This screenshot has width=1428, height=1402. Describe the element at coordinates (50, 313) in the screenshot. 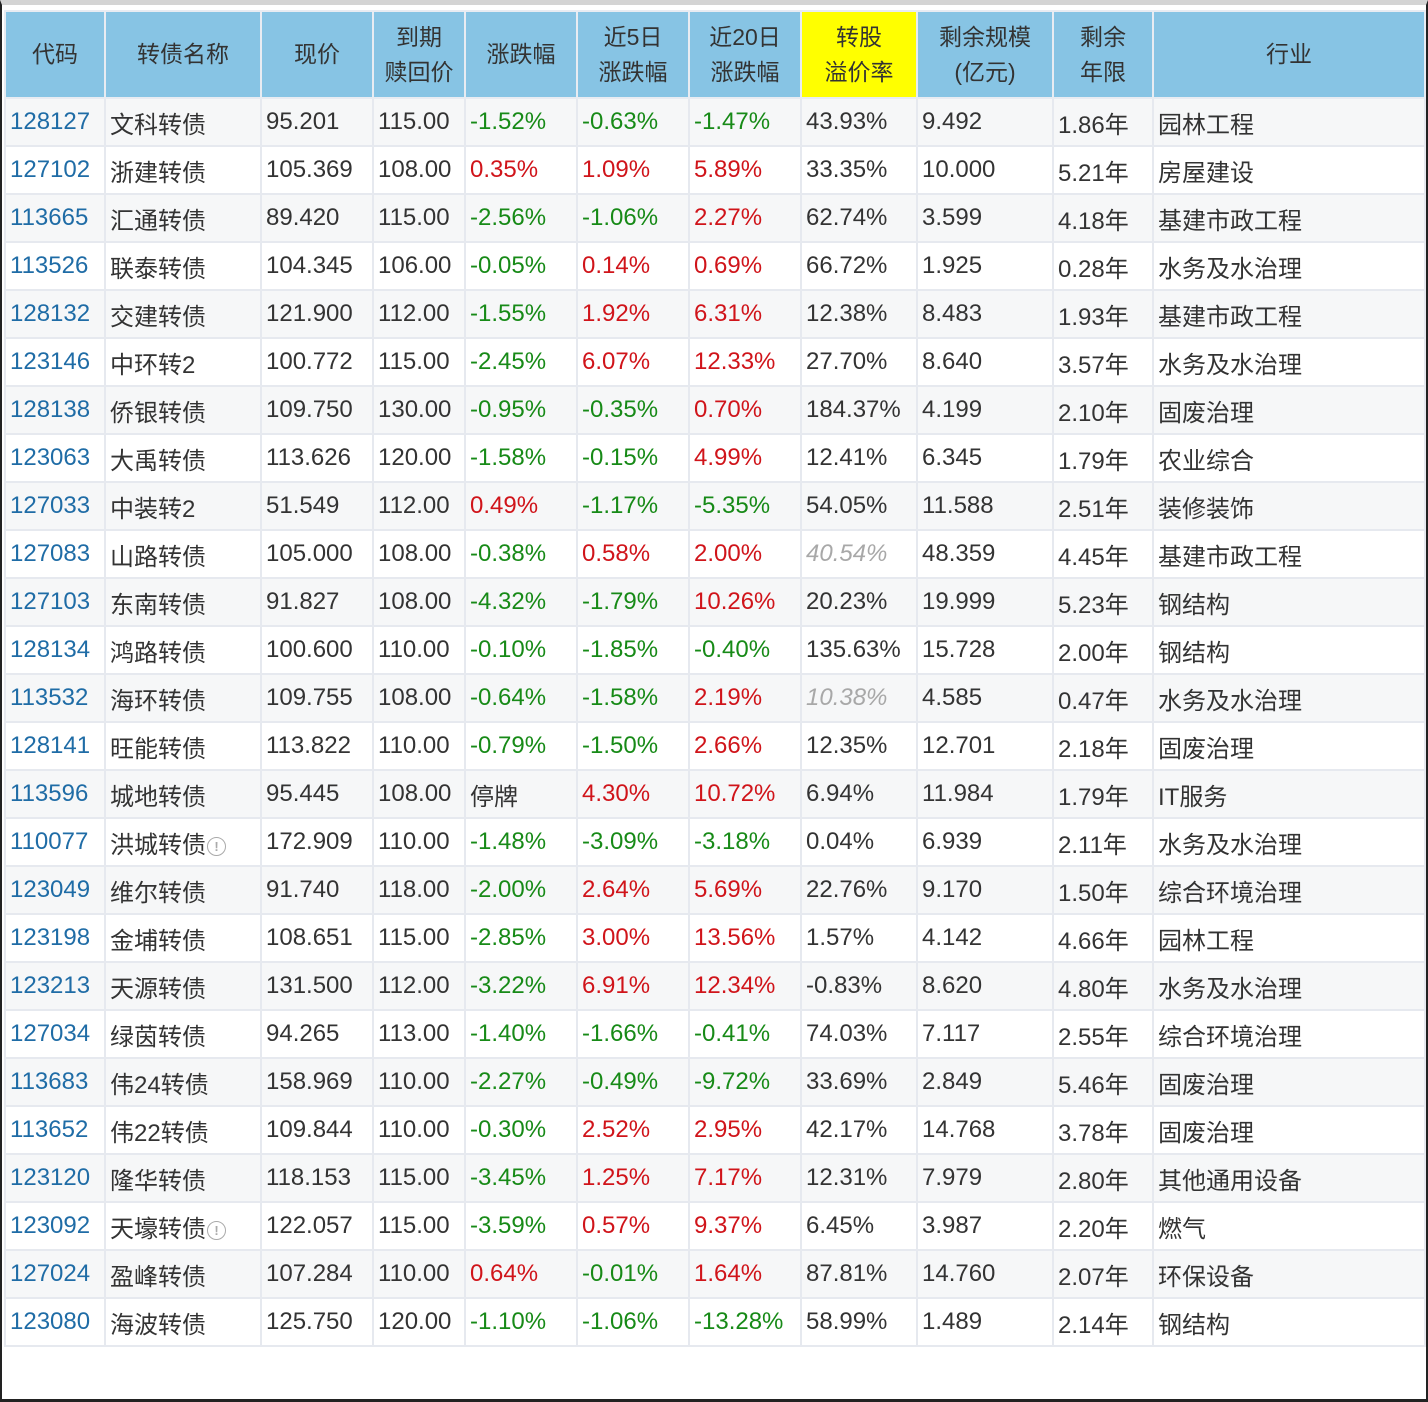

I see `bond-code-link: 128132` at that location.